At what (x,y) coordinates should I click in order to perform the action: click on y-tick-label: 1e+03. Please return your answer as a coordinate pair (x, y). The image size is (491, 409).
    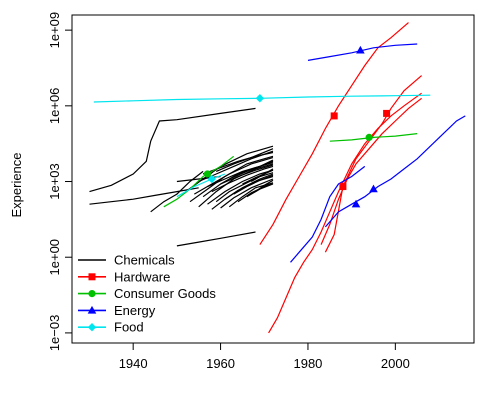
    Looking at the image, I should click on (54, 181).